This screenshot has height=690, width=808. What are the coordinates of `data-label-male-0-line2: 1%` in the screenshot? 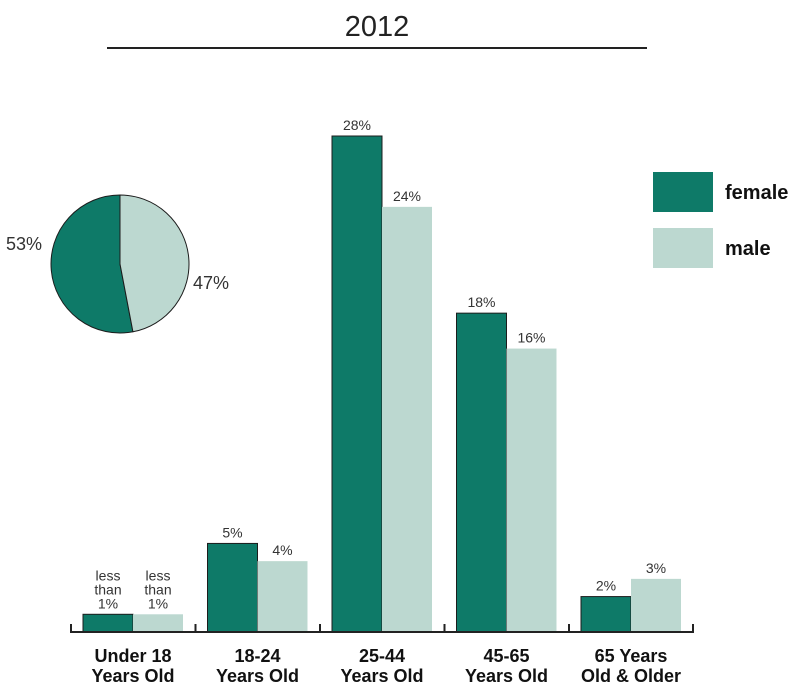 It's located at (158, 603).